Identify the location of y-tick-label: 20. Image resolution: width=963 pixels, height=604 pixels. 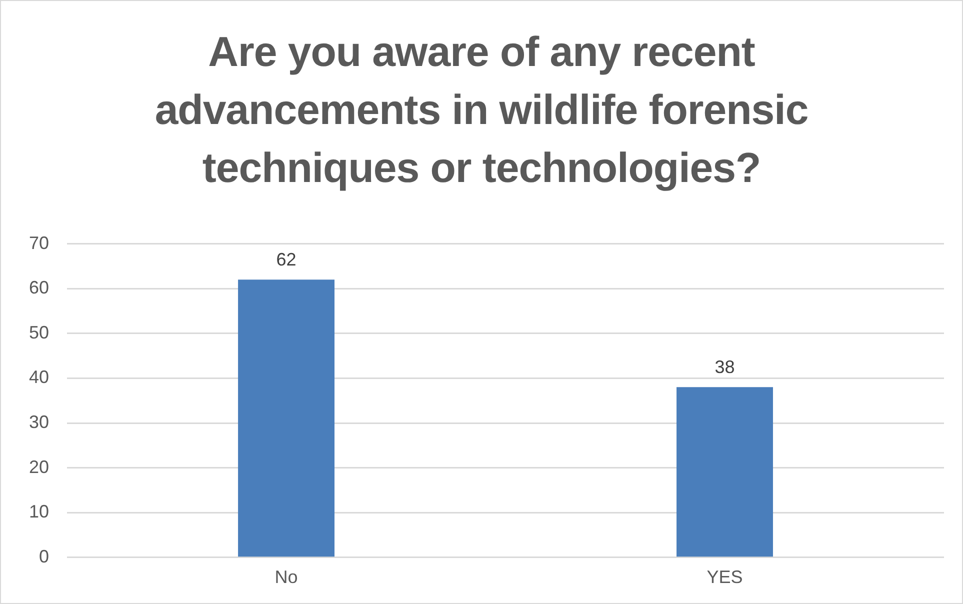
(39, 466).